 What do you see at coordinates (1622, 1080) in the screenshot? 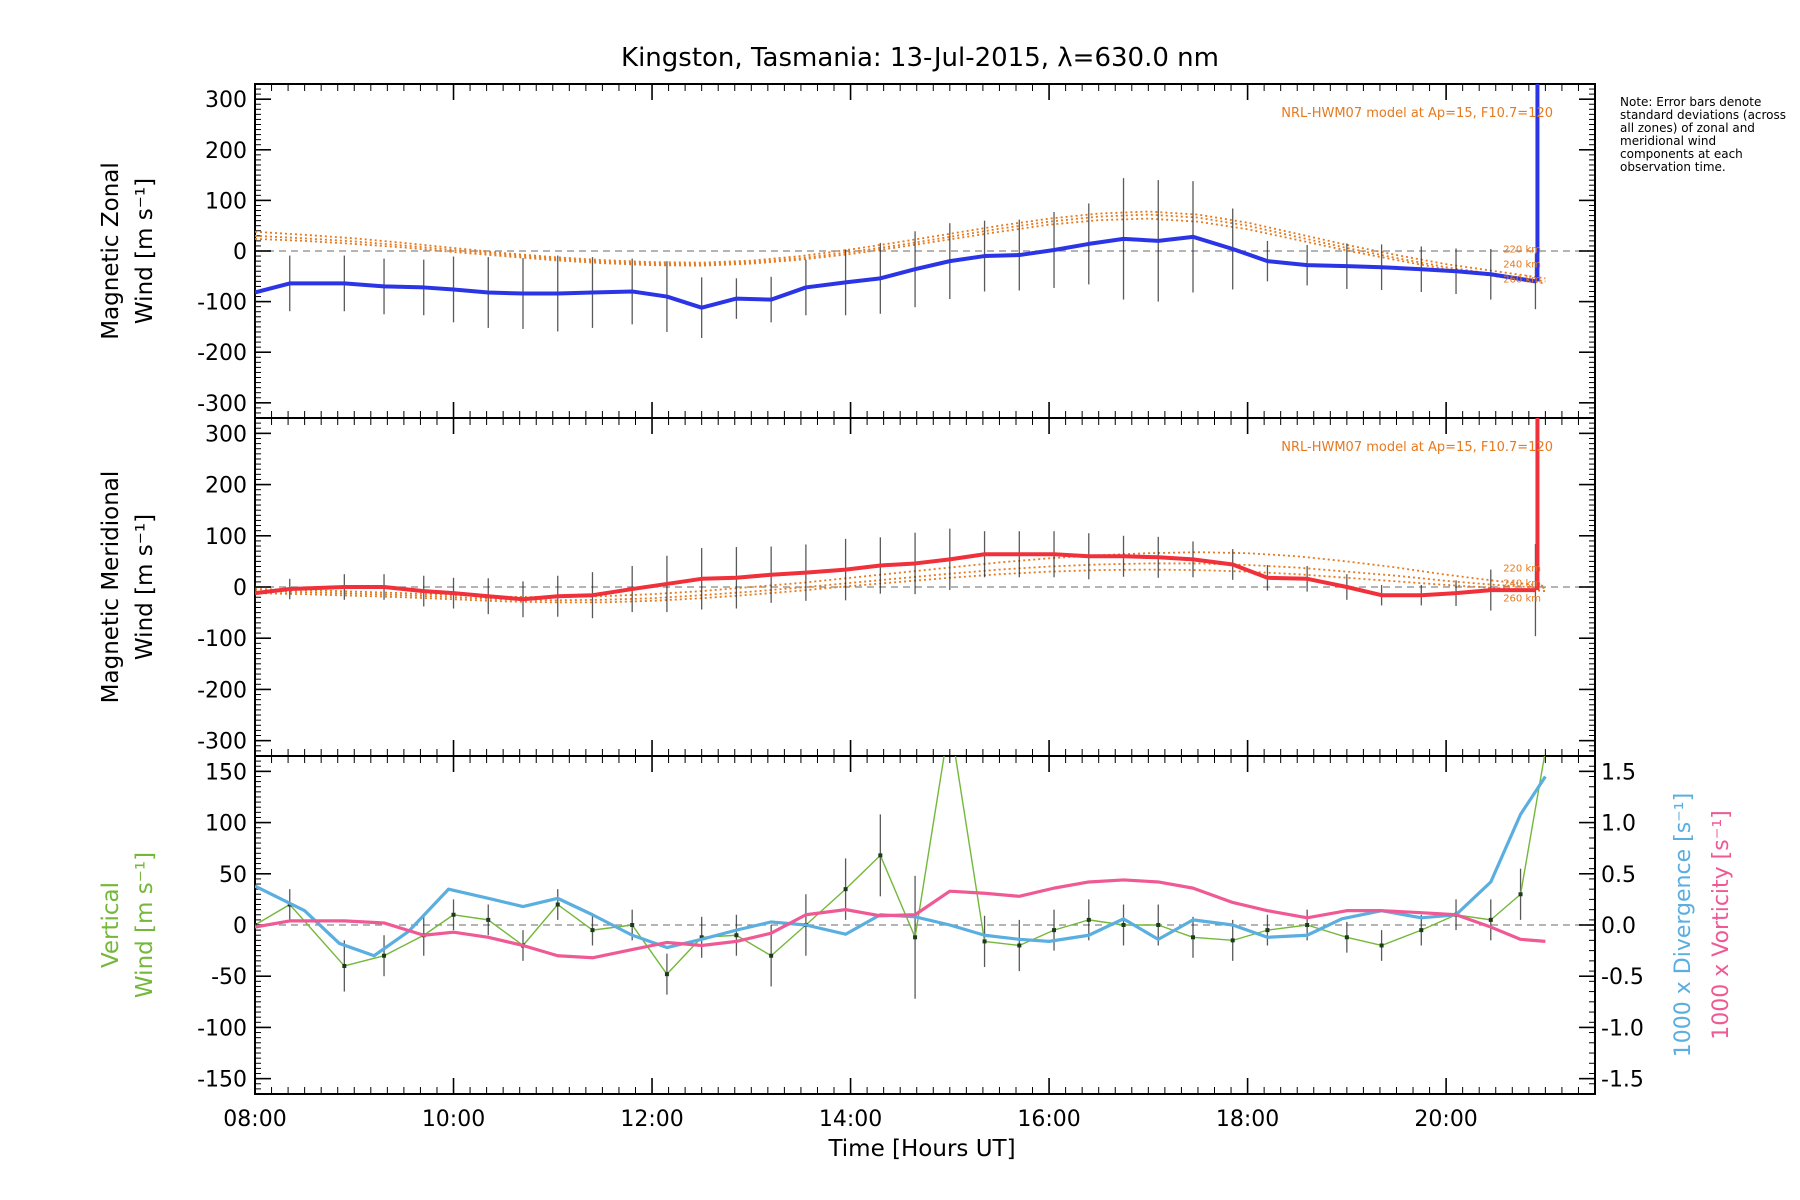
I see `y2-tick-label: -1.5` at bounding box center [1622, 1080].